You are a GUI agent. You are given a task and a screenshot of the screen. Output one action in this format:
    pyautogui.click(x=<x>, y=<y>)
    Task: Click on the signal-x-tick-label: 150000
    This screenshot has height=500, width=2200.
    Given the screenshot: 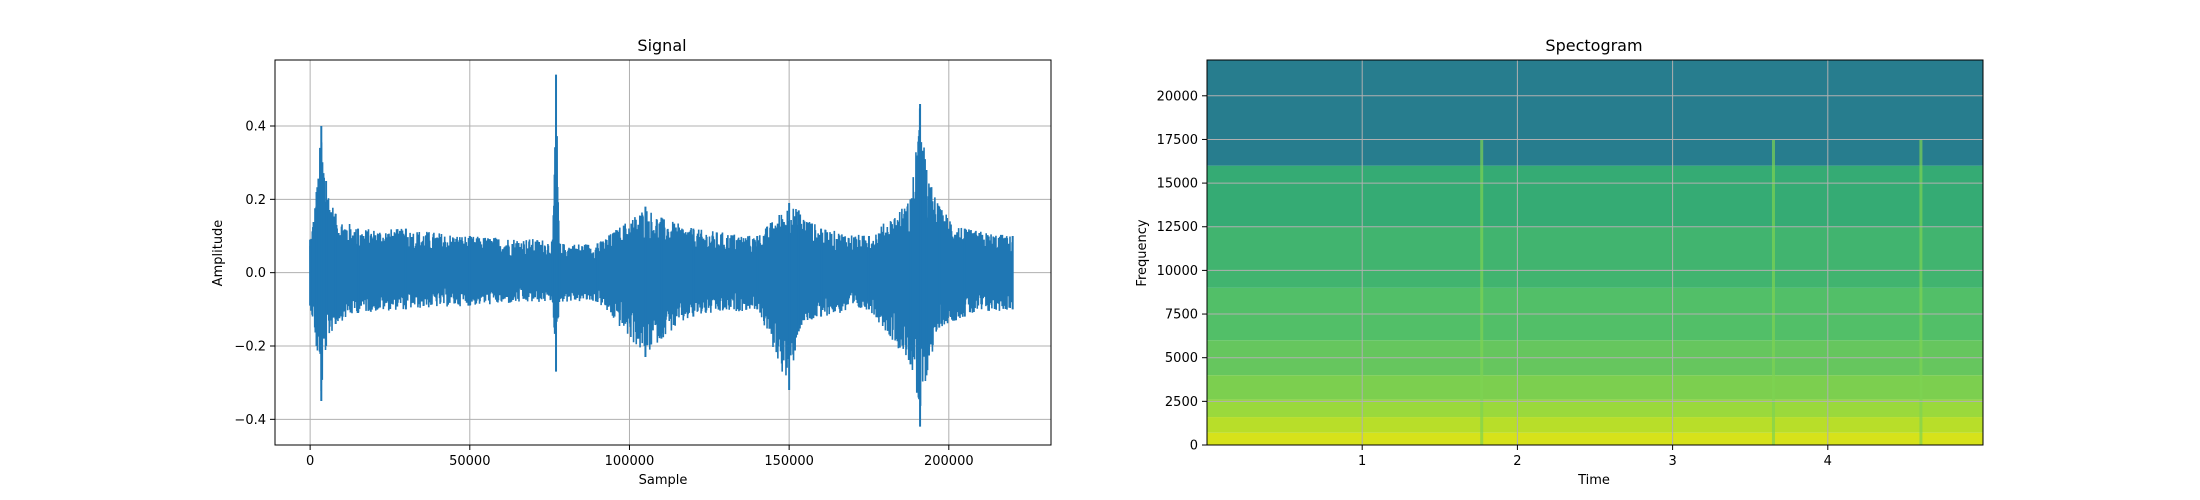 What is the action you would take?
    pyautogui.click(x=789, y=461)
    